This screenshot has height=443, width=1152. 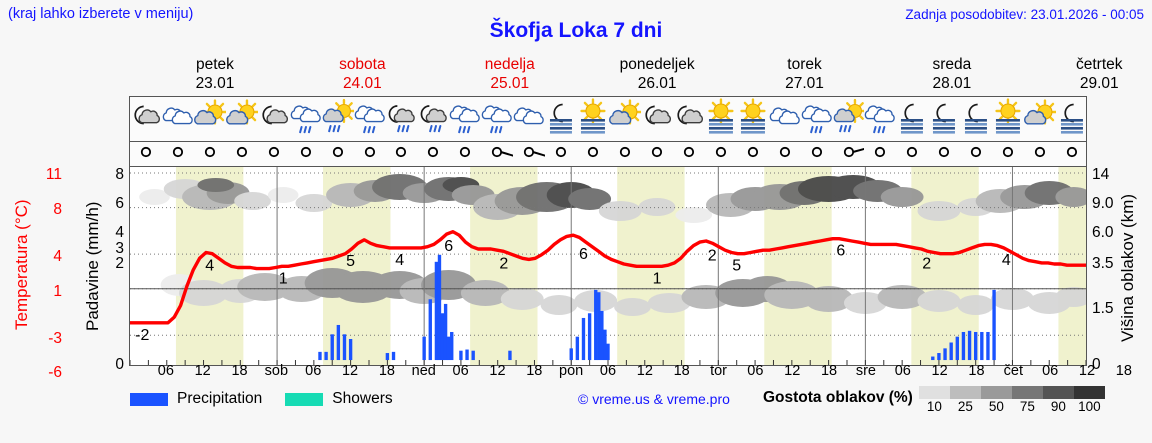 I want to click on cloud-density-value-10: 10, so click(x=934, y=406).